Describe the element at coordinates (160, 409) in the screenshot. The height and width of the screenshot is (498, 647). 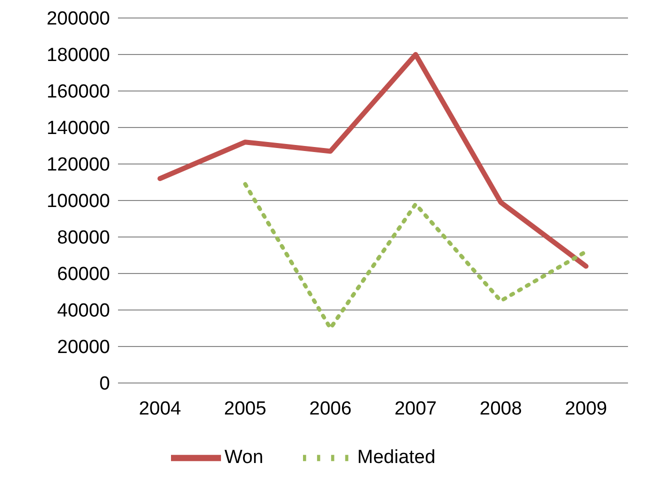
I see `x-tick-label: 2004` at that location.